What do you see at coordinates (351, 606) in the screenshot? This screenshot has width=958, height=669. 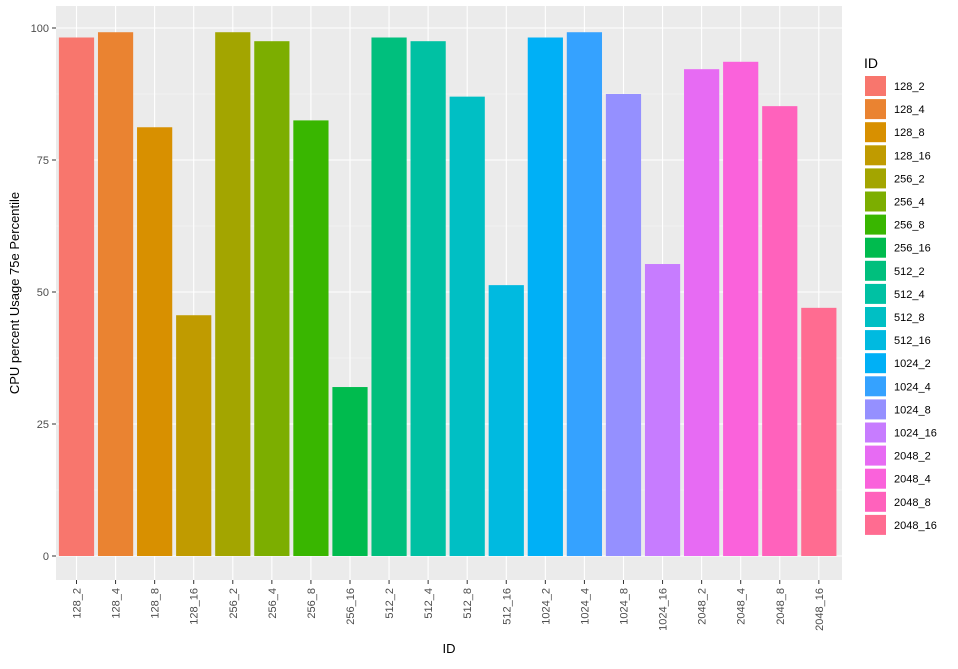 I see `x-tick-label: 256_16` at bounding box center [351, 606].